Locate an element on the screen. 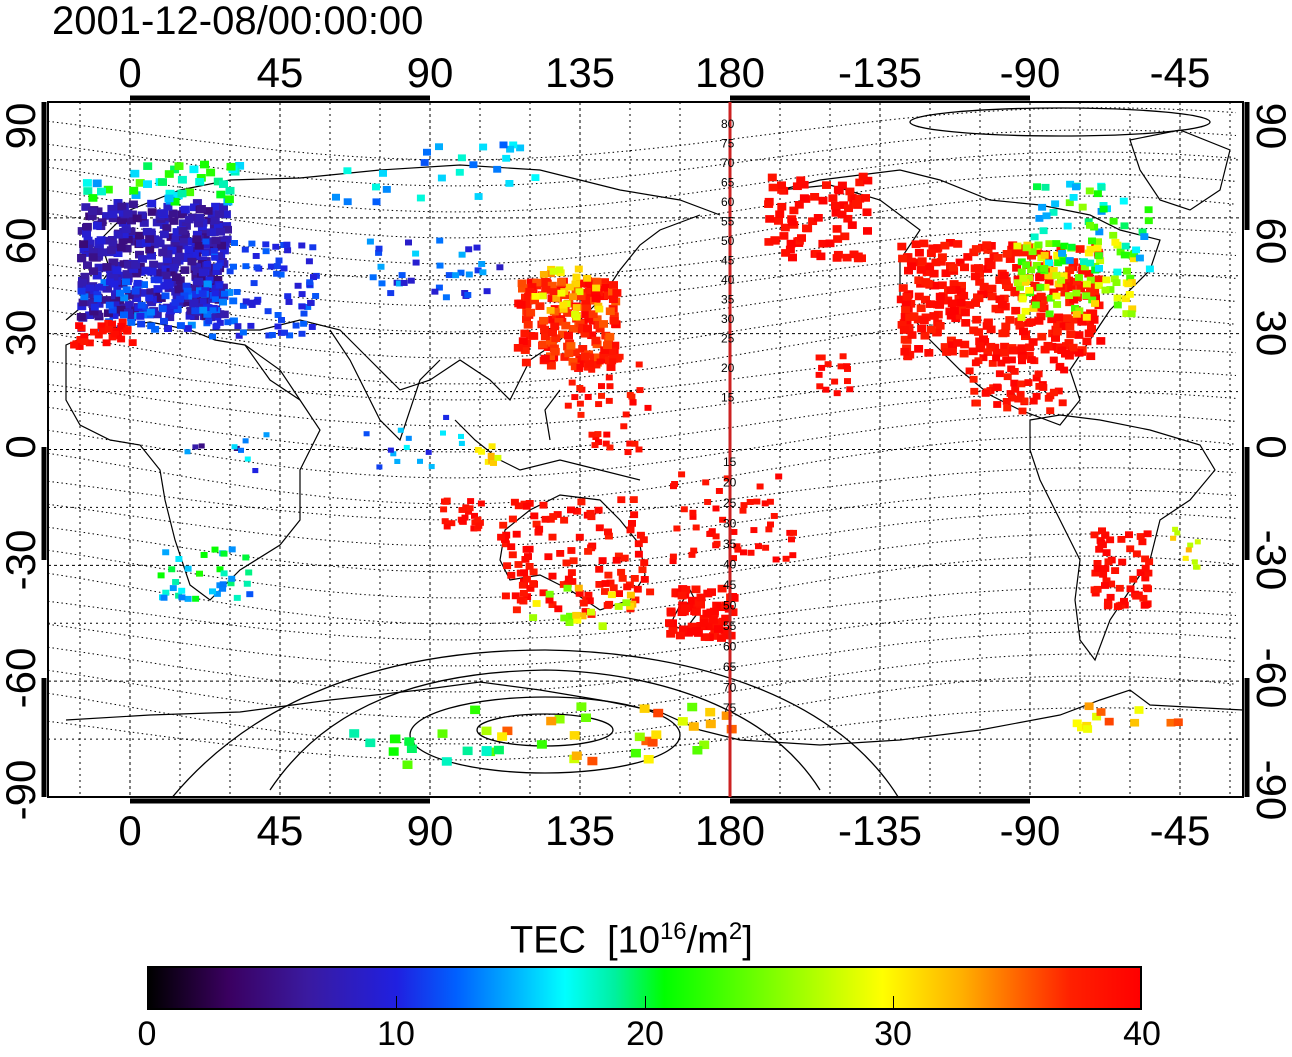  colorbar-unit-exp: 16 is located at coordinates (673, 931).